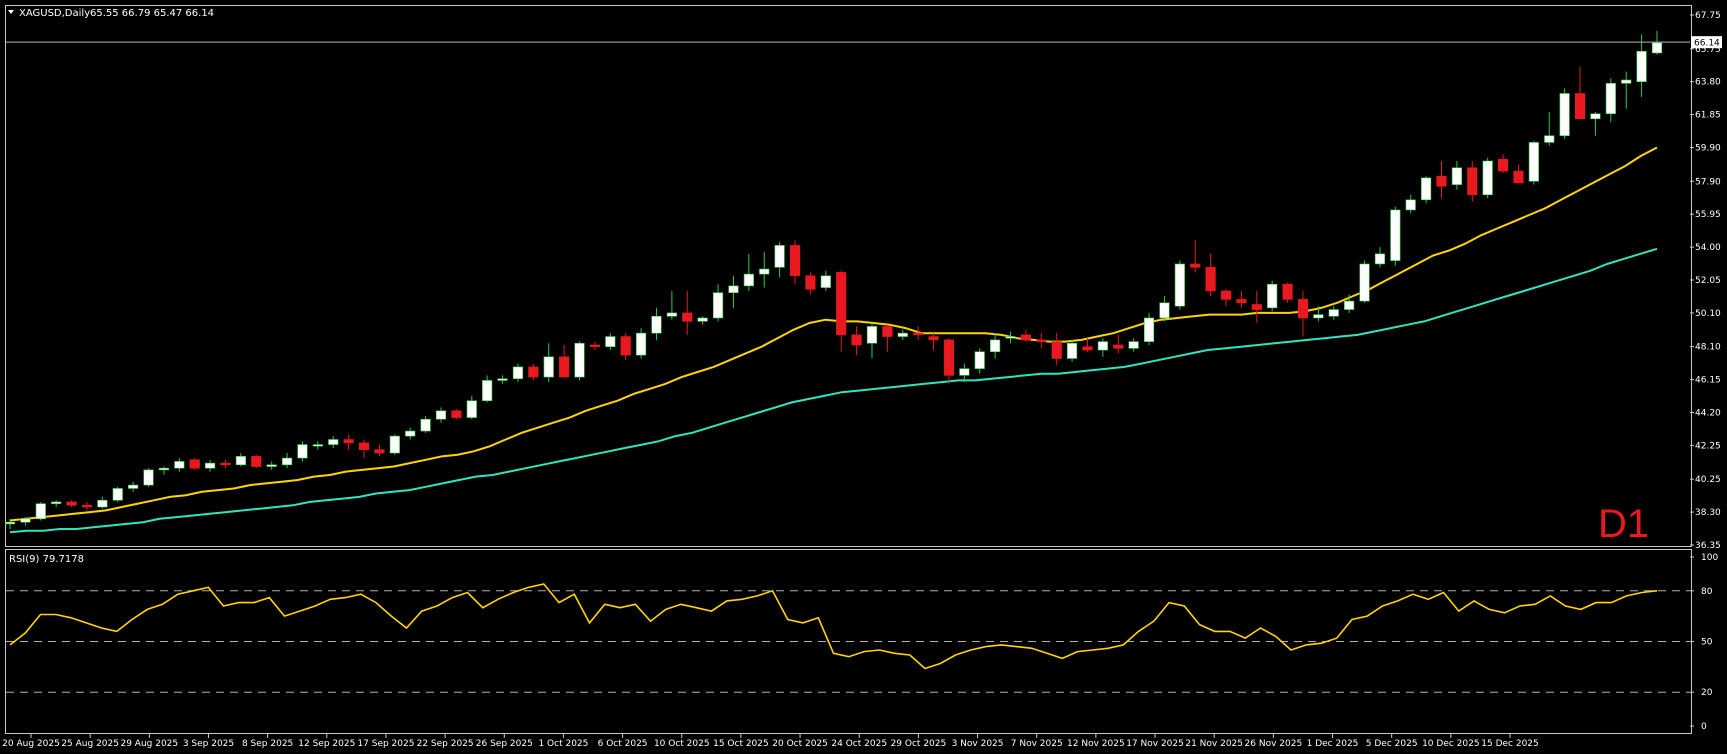 The width and height of the screenshot is (1727, 754). What do you see at coordinates (11, 12) in the screenshot?
I see `dropdown-triangle-icon` at bounding box center [11, 12].